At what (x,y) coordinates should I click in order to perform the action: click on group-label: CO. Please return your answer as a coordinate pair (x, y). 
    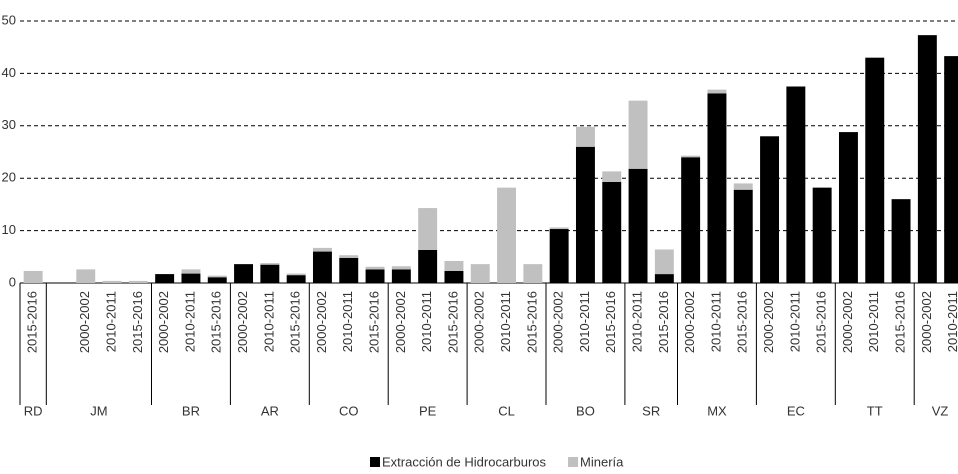
    Looking at the image, I should click on (349, 410).